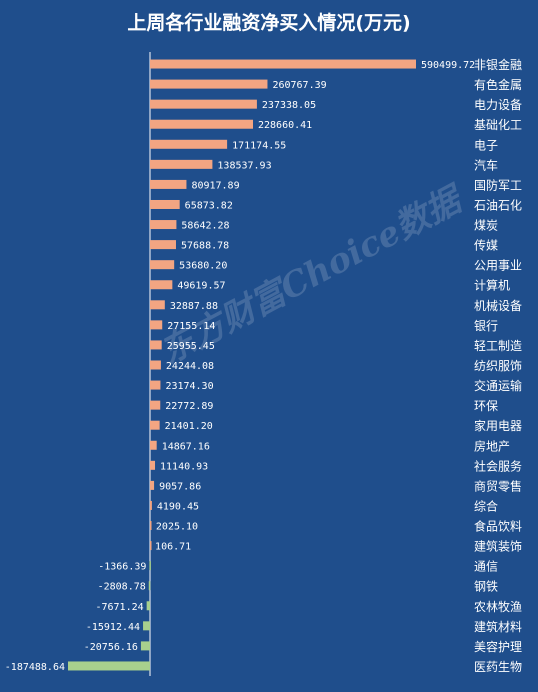 This screenshot has height=692, width=538. What do you see at coordinates (498, 546) in the screenshot?
I see `category-label: 建筑装饰` at bounding box center [498, 546].